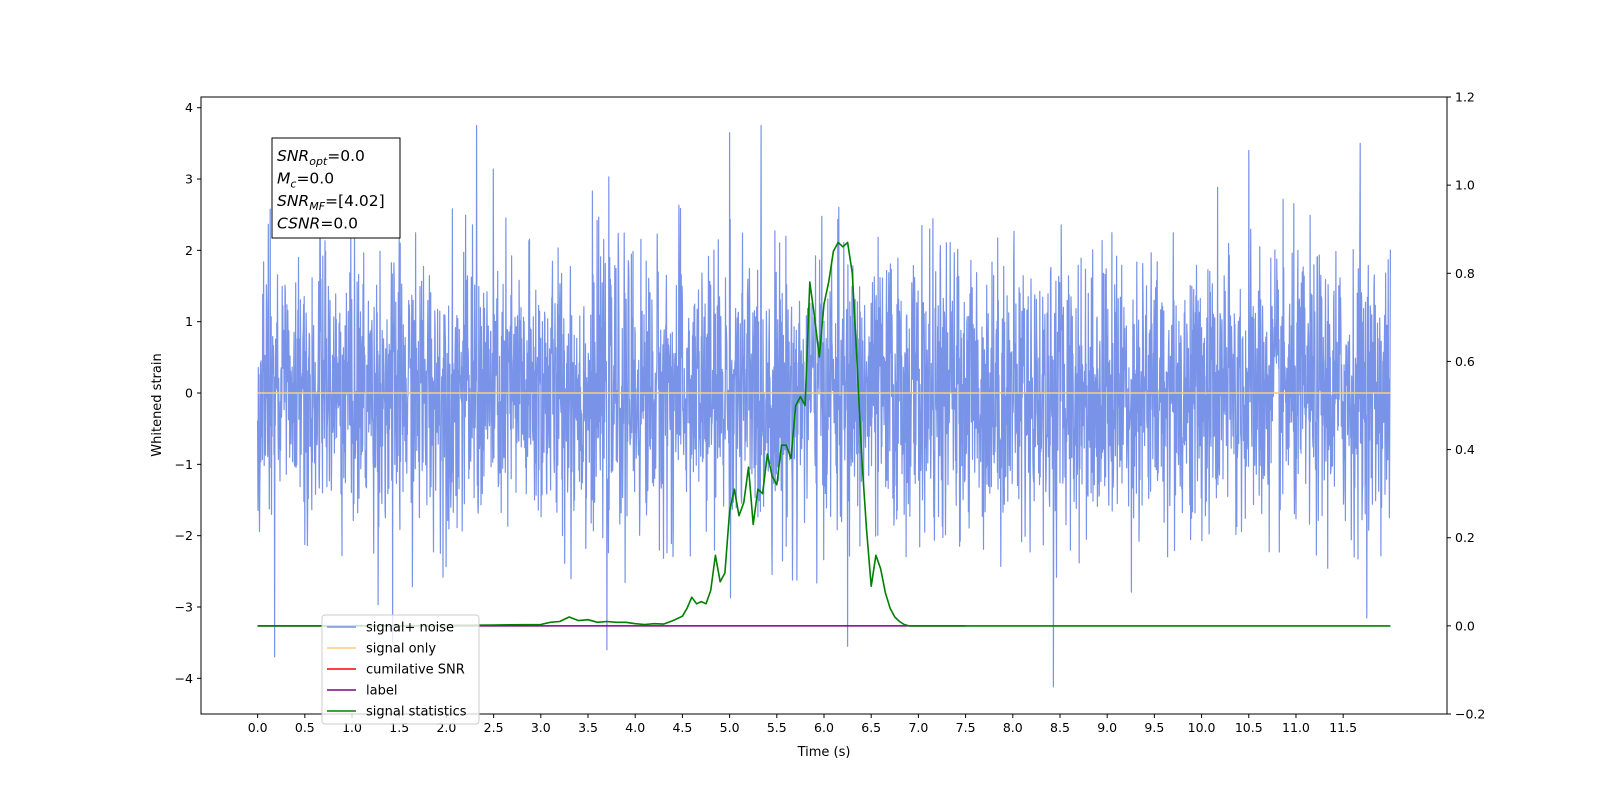 This screenshot has width=1600, height=804. What do you see at coordinates (1465, 625) in the screenshot?
I see `y-right-tick-label: 0.0` at bounding box center [1465, 625].